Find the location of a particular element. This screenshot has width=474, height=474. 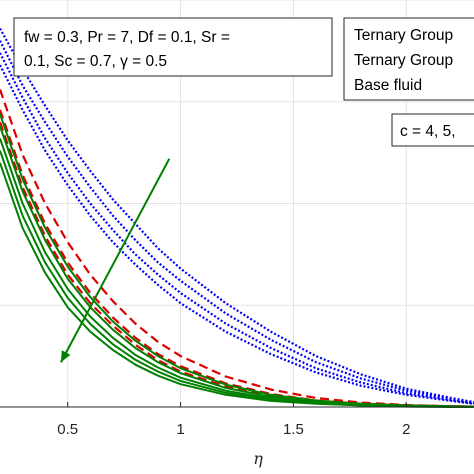

legend-entry-1: Ternary Group is located at coordinates (403, 35).